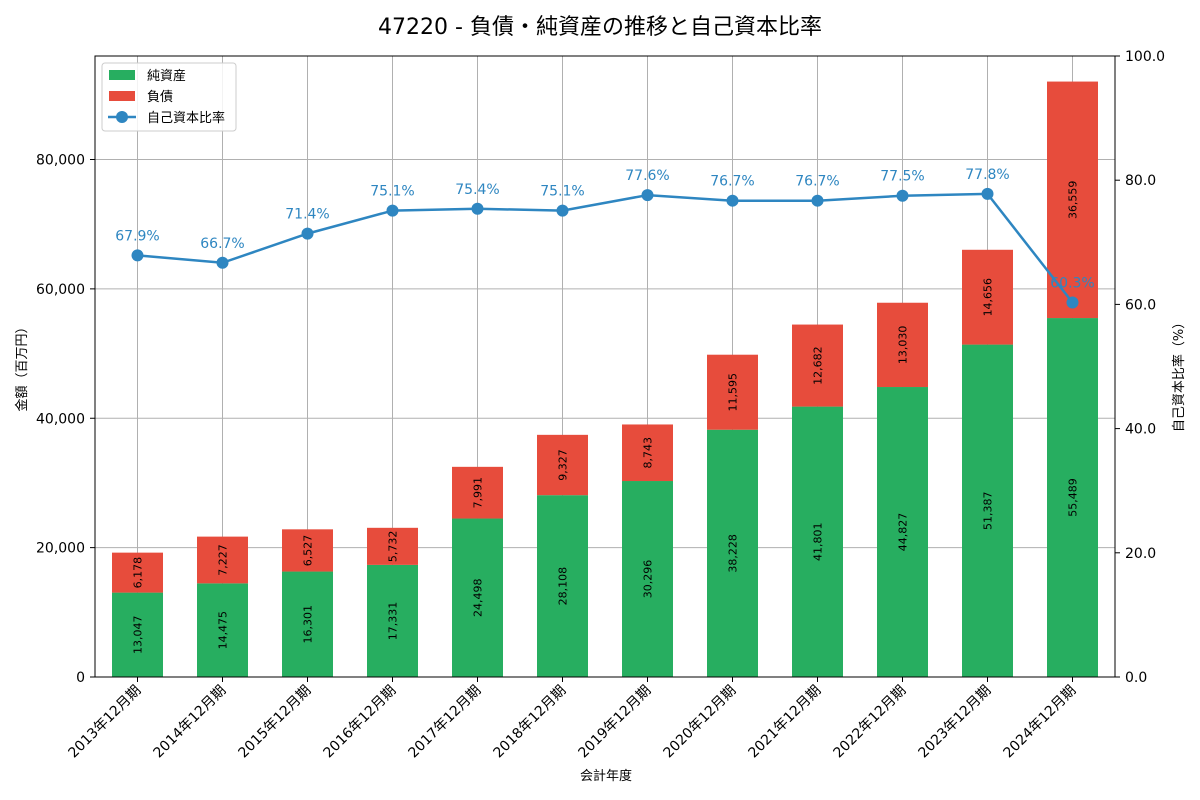  I want to click on liability-value-label: 14,656, so click(988, 297).